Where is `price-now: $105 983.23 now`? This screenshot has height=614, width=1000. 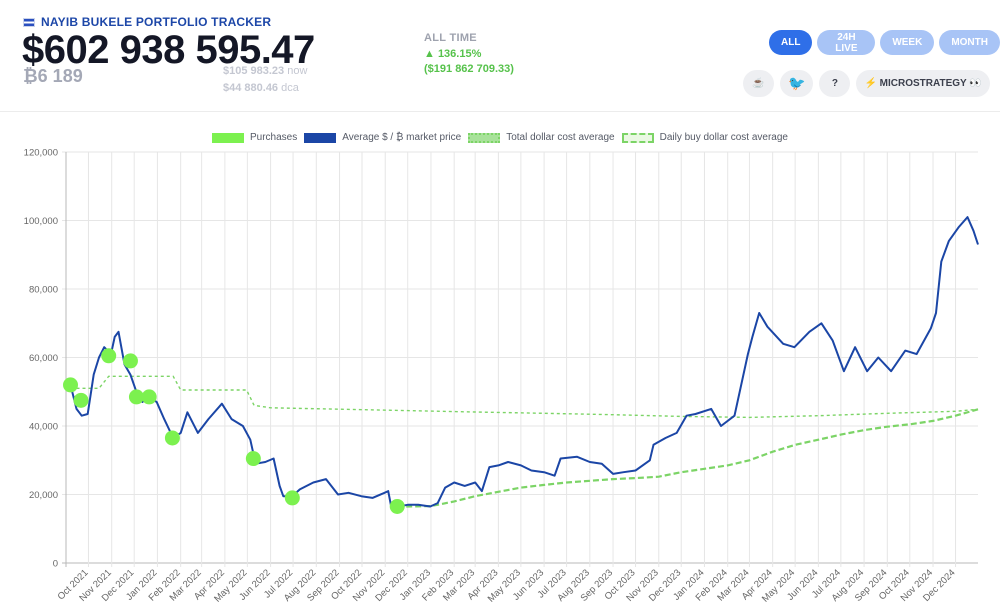 price-now: $105 983.23 now is located at coordinates (265, 71).